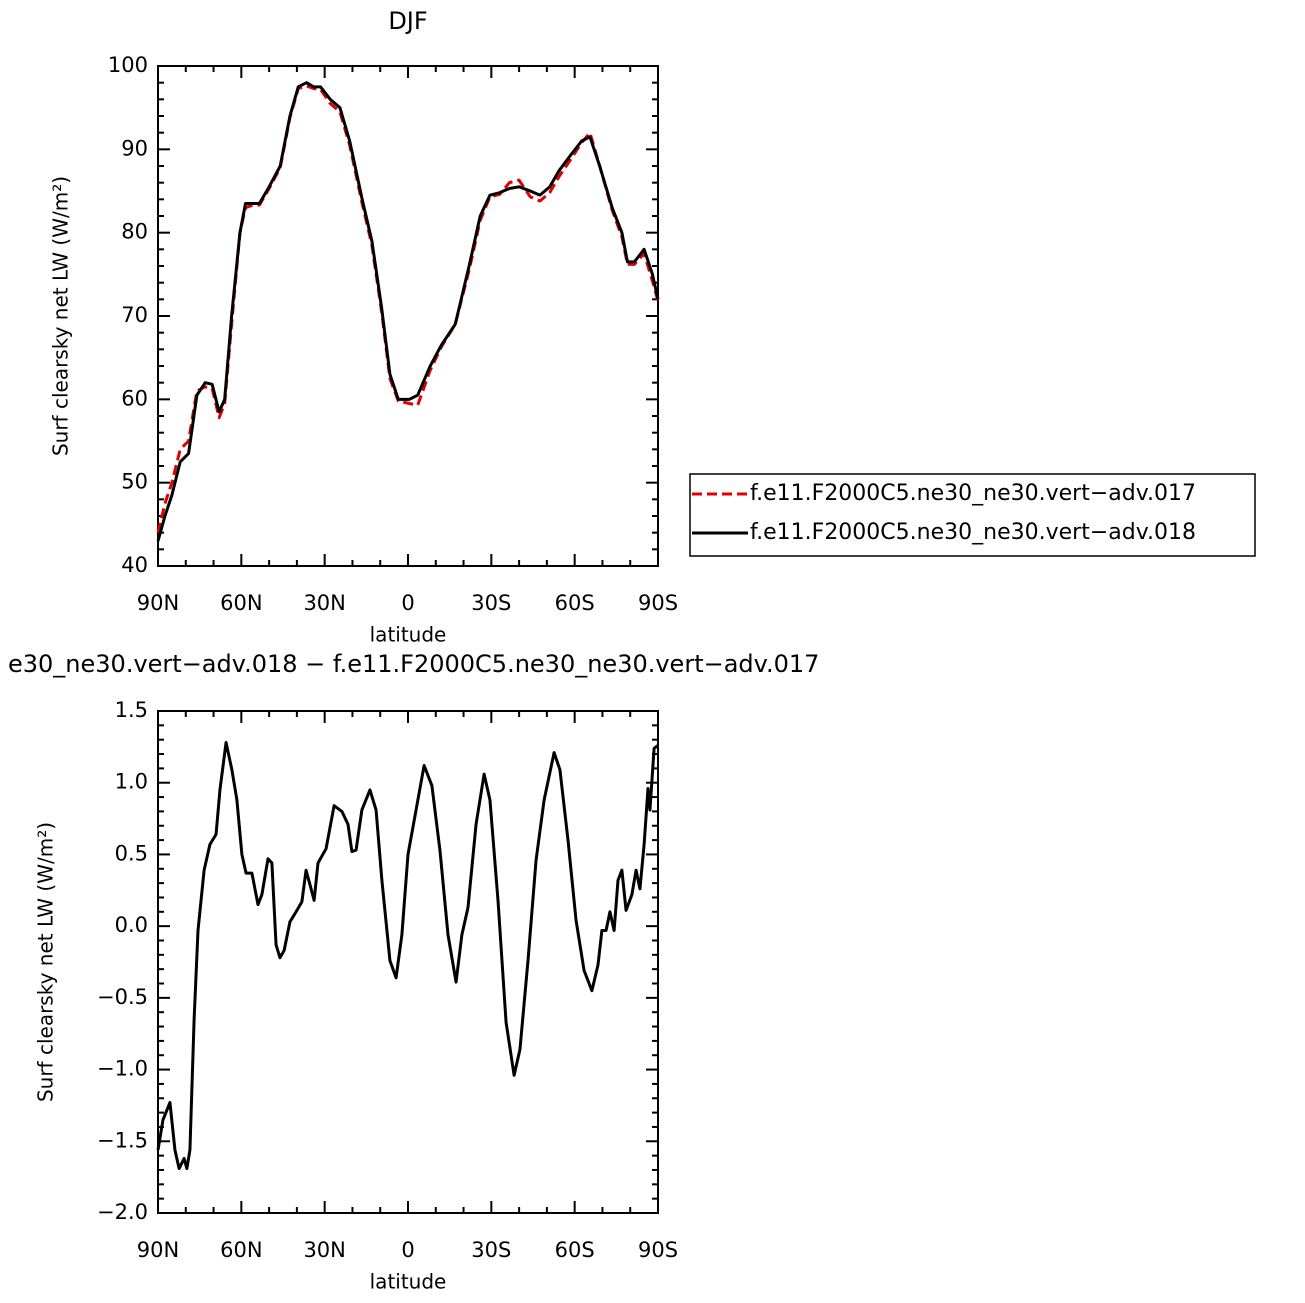 This screenshot has width=1305, height=1303. Describe the element at coordinates (128, 65) in the screenshot. I see `y-tick-label: 100` at that location.